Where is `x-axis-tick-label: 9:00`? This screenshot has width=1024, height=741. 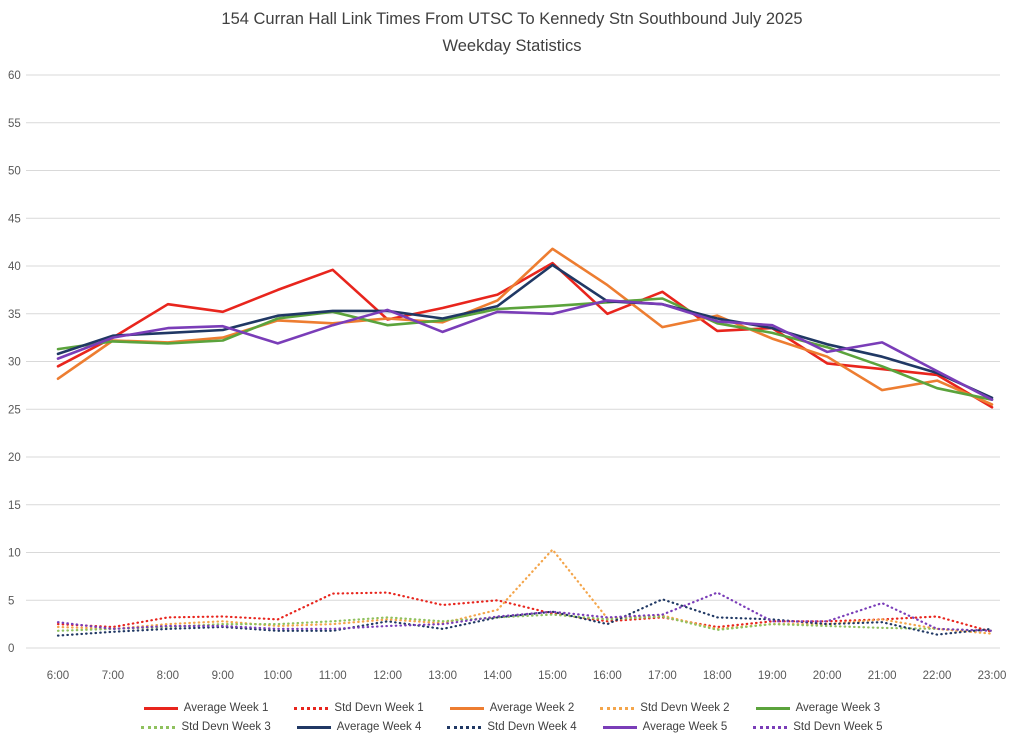
x-axis-tick-label: 9:00 is located at coordinates (223, 676).